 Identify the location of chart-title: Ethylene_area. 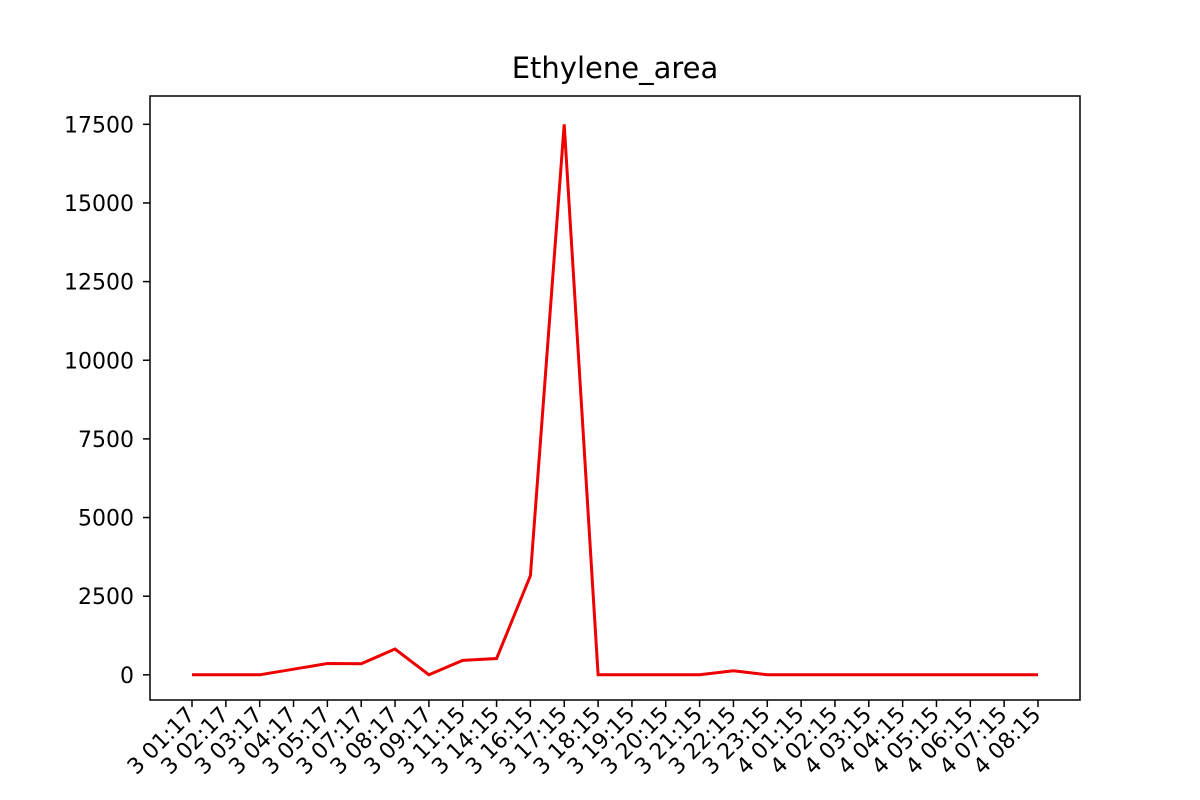
(615, 68).